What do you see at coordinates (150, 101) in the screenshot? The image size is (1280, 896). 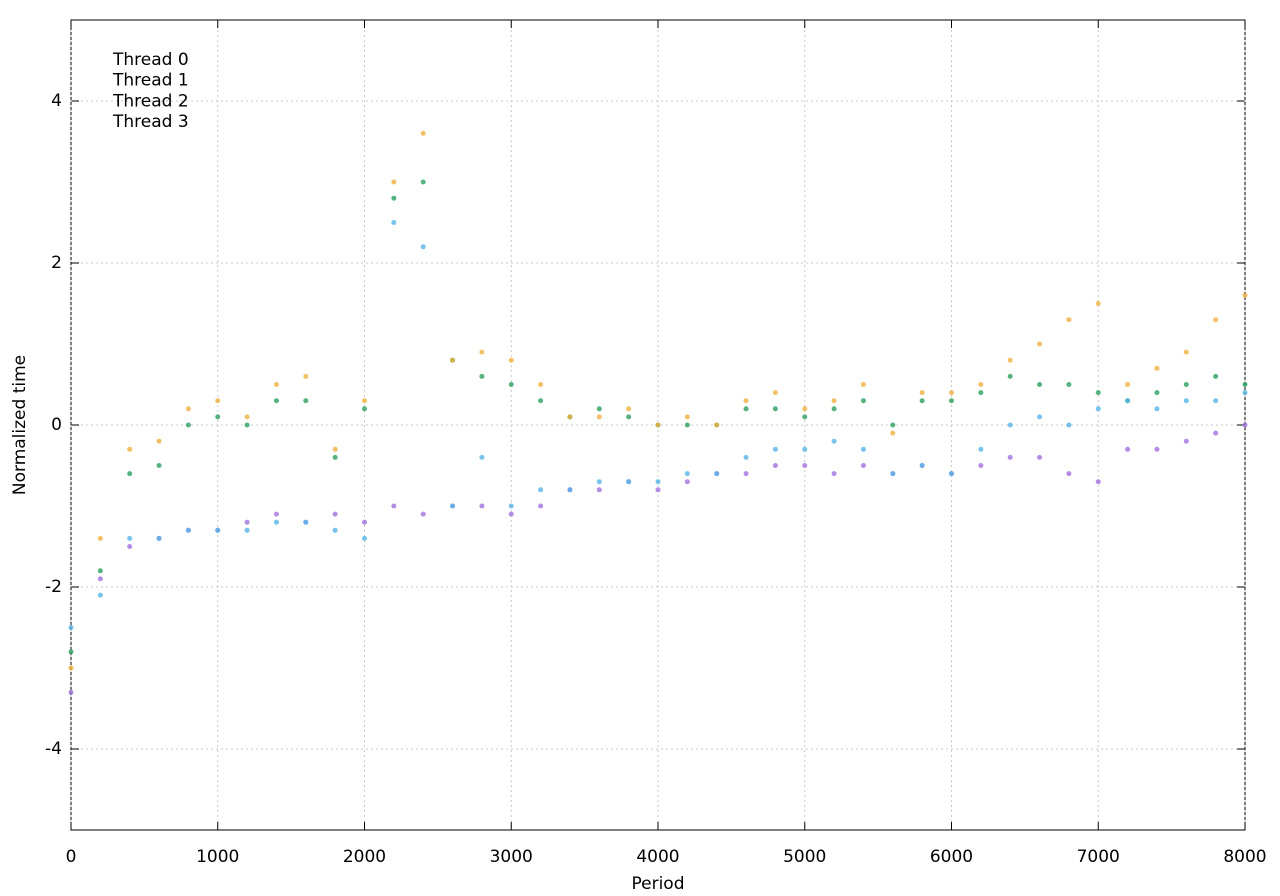 I see `legend-label: Thread 2` at bounding box center [150, 101].